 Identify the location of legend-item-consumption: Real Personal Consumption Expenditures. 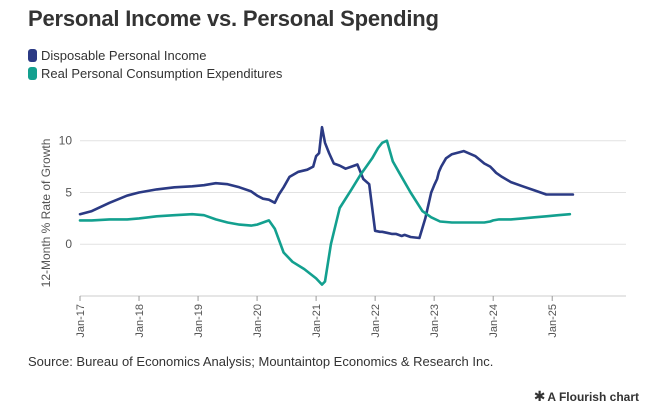
(155, 73).